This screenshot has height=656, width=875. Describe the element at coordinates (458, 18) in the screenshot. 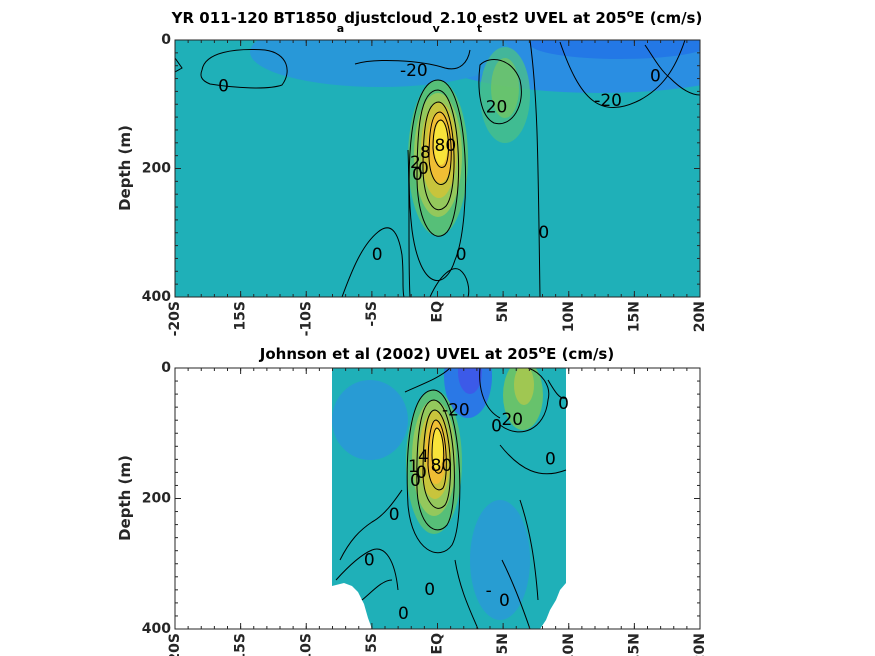

I see `title-part: 2.10` at that location.